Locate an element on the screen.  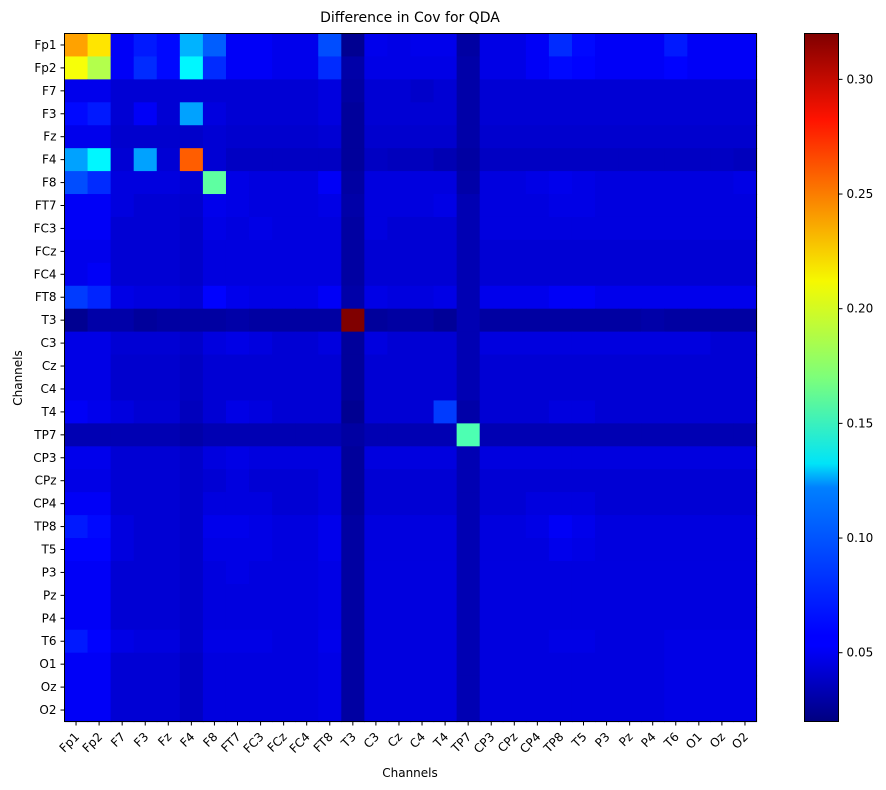
y-tick-label: T4 is located at coordinates (49, 412).